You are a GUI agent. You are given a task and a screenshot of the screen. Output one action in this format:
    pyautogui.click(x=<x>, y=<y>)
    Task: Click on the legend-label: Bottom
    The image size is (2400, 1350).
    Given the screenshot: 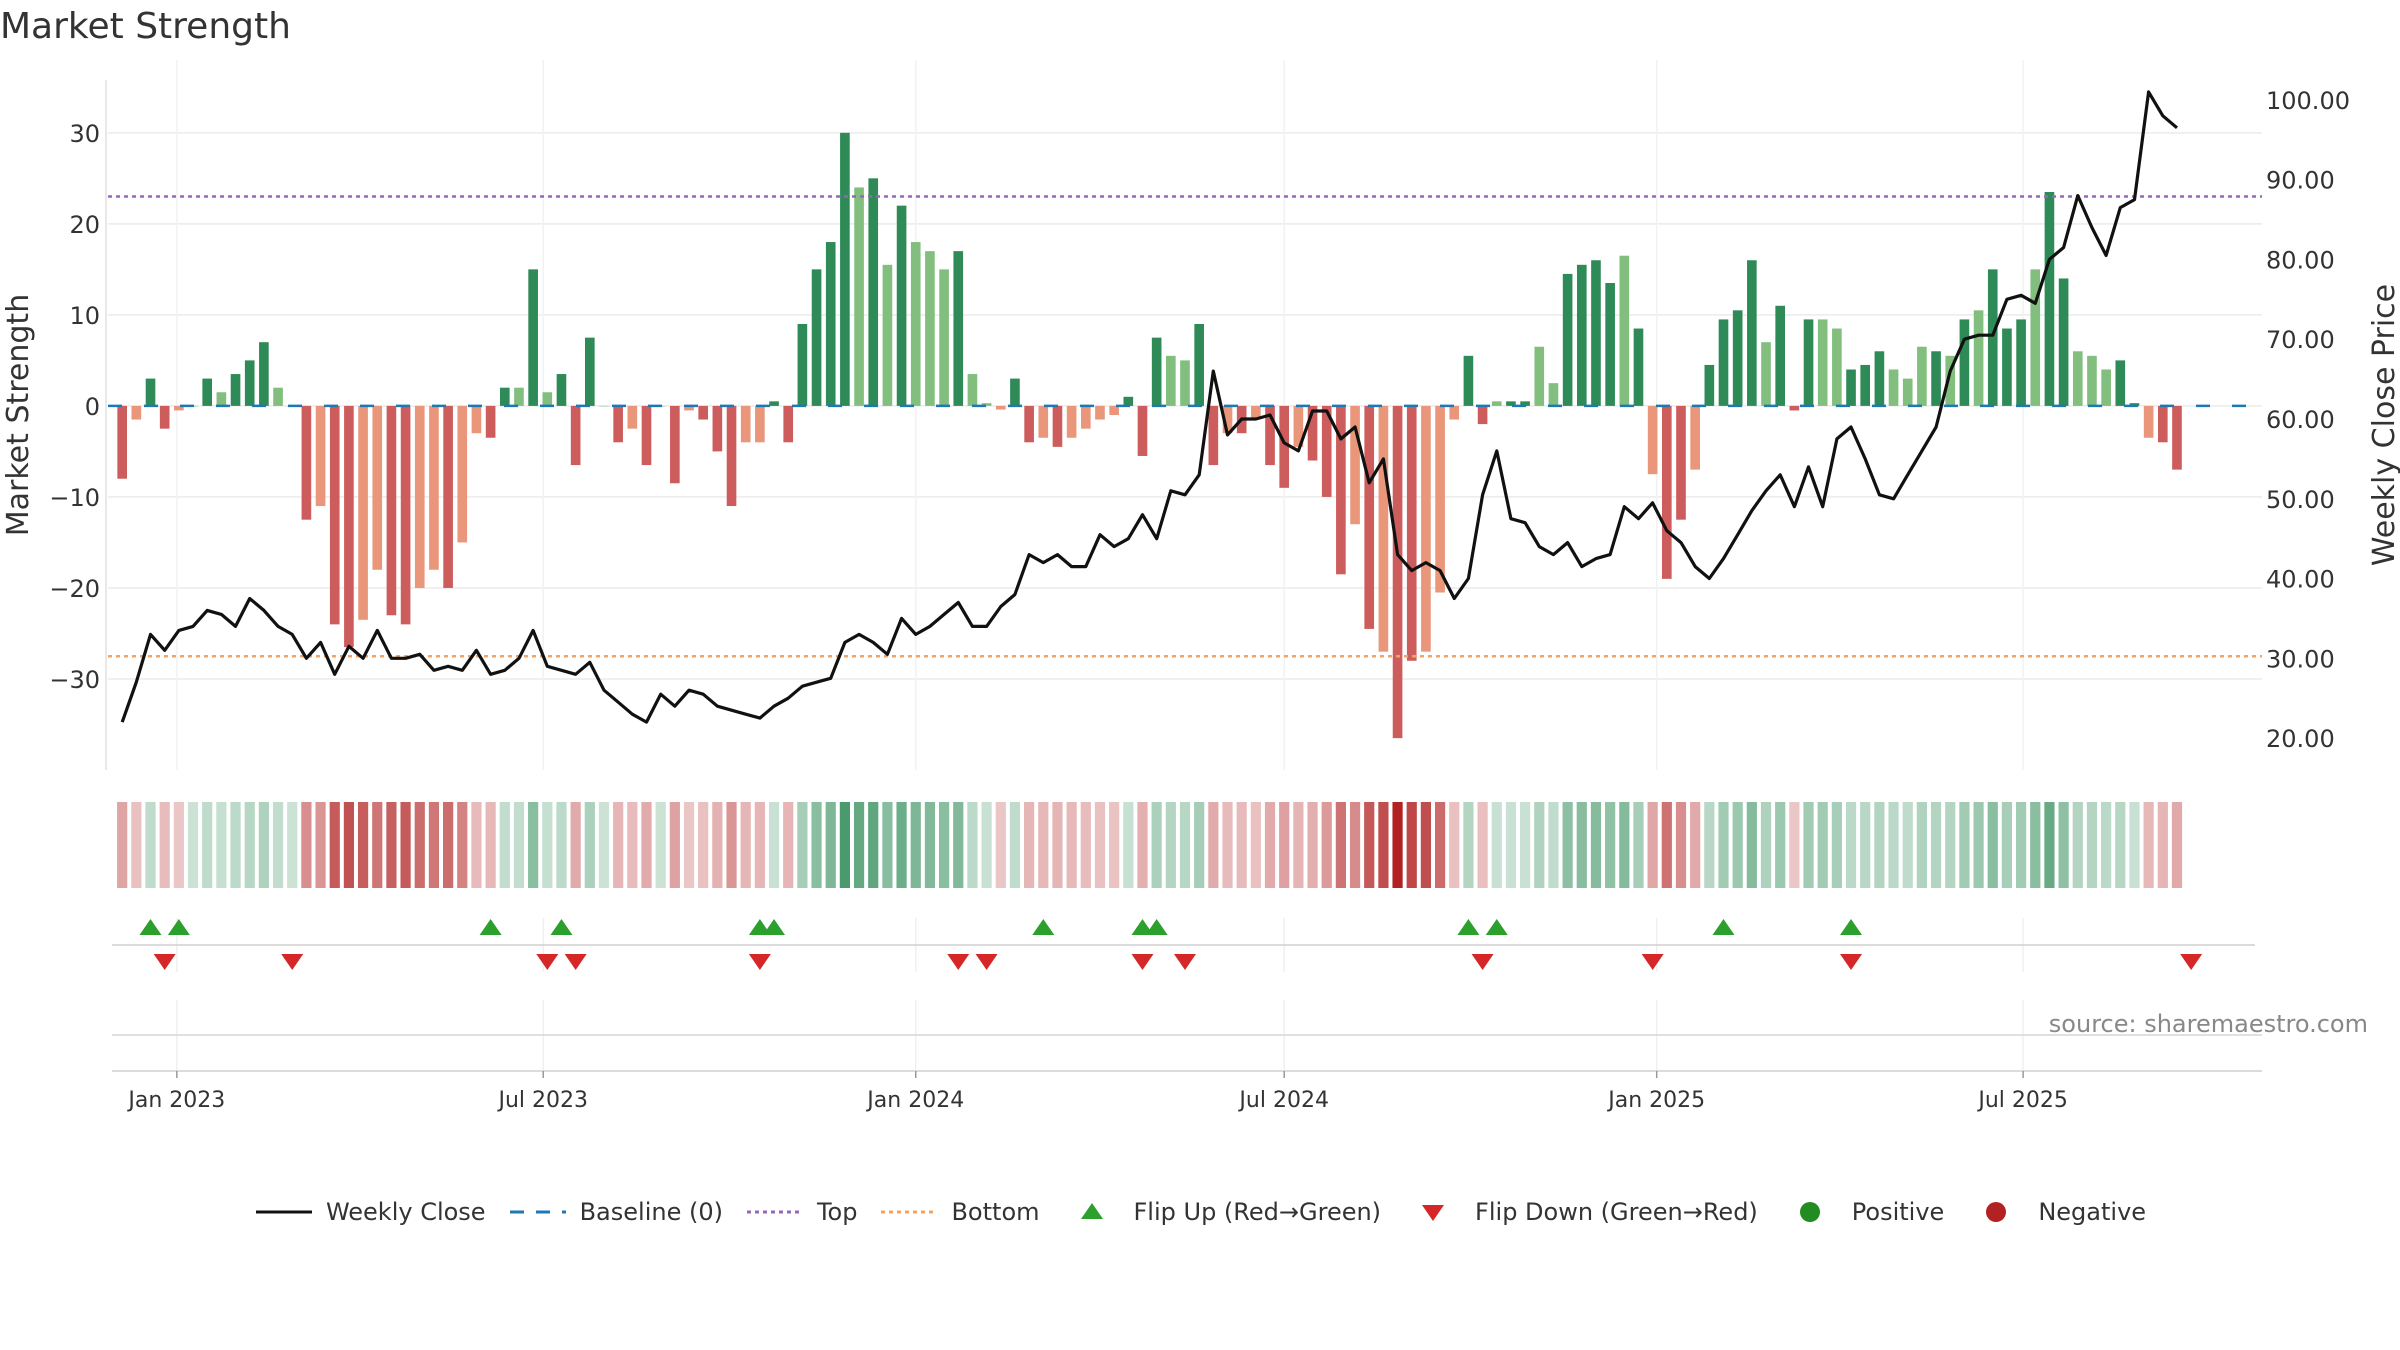 What is the action you would take?
    pyautogui.click(x=995, y=1212)
    